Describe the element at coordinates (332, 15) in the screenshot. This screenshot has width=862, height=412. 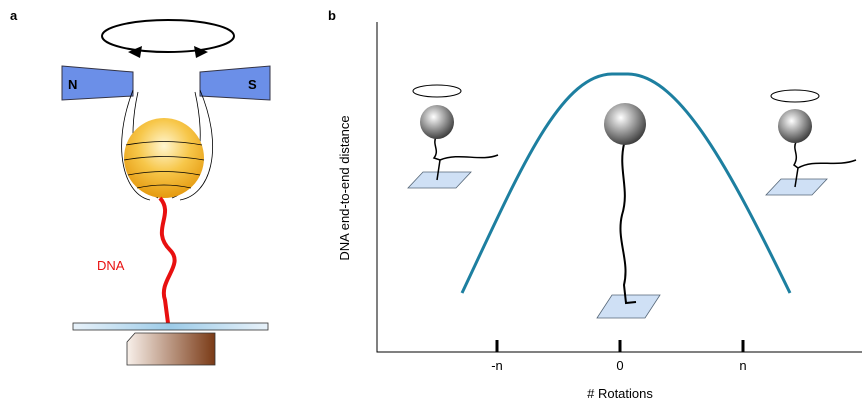
I see `panel-label: b` at that location.